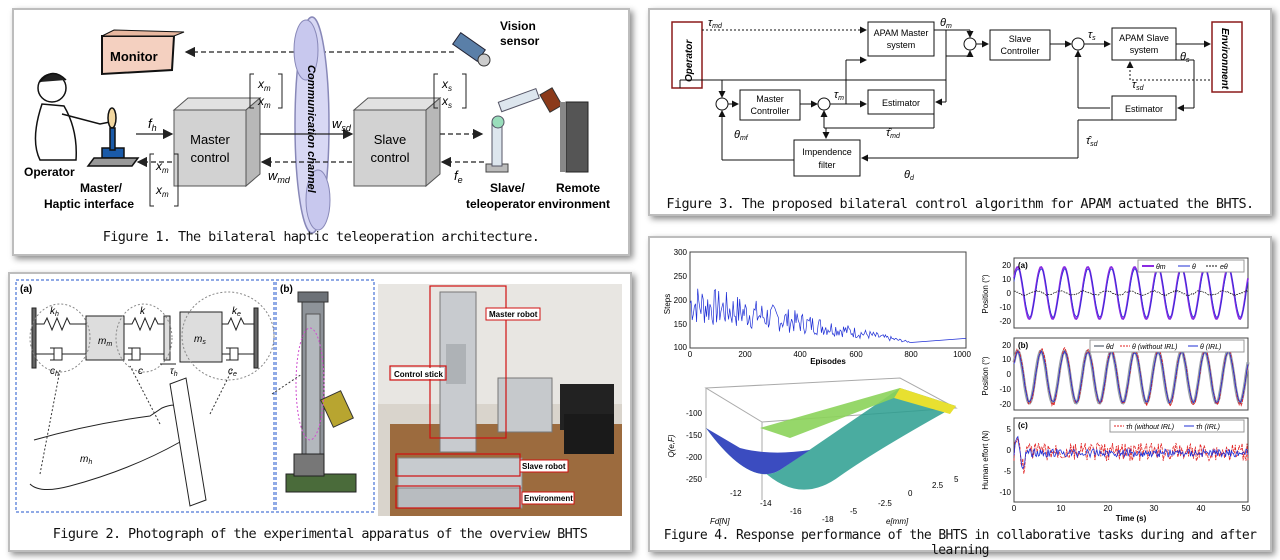  Describe the element at coordinates (694, 457) in the screenshot. I see `svg-text: -200` at that location.